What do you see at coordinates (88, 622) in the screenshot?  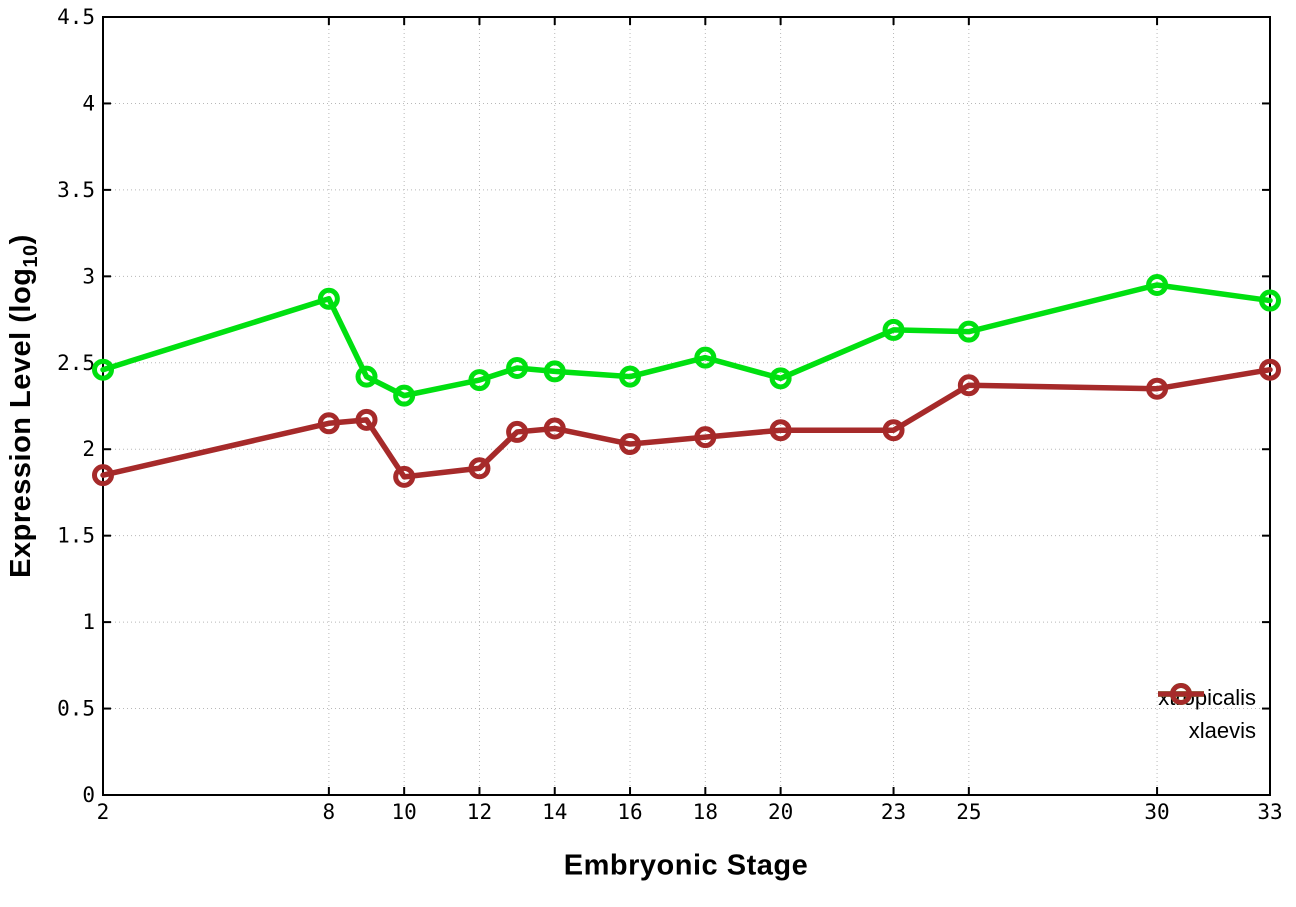 I see `y-tick-label: 1` at bounding box center [88, 622].